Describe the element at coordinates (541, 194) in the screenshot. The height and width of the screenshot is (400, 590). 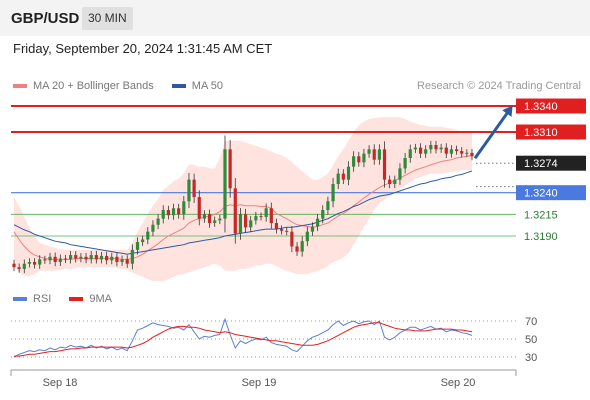
I see `price-label-pivot-3: 1.3240` at that location.